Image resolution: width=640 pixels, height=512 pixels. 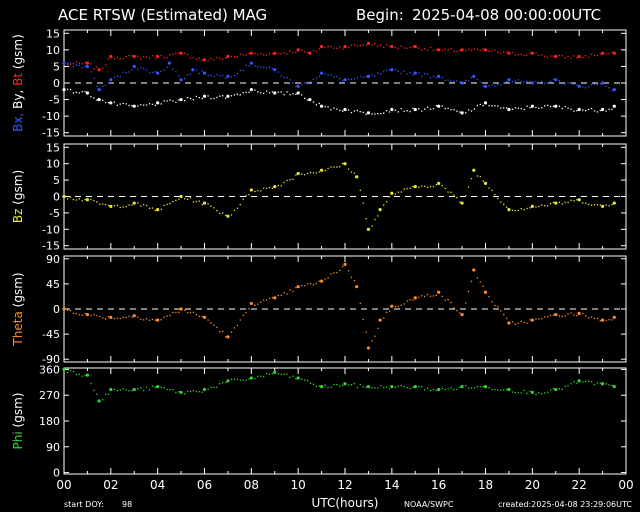 I want to click on y-tick-label: -90, so click(x=51, y=359).